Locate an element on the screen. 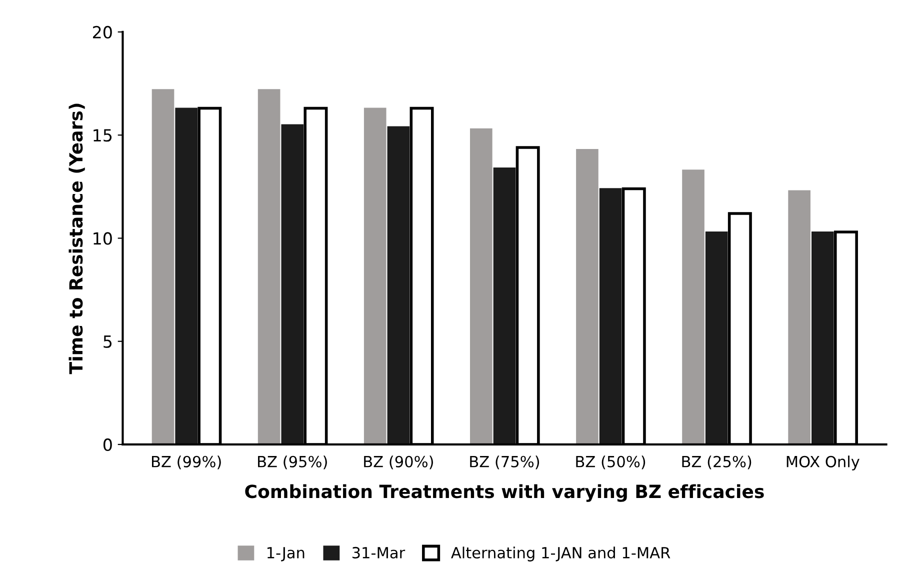 The height and width of the screenshot is (581, 909). x-axis-title: Combination Treatments with varying BZ efficacies is located at coordinates (504, 493).